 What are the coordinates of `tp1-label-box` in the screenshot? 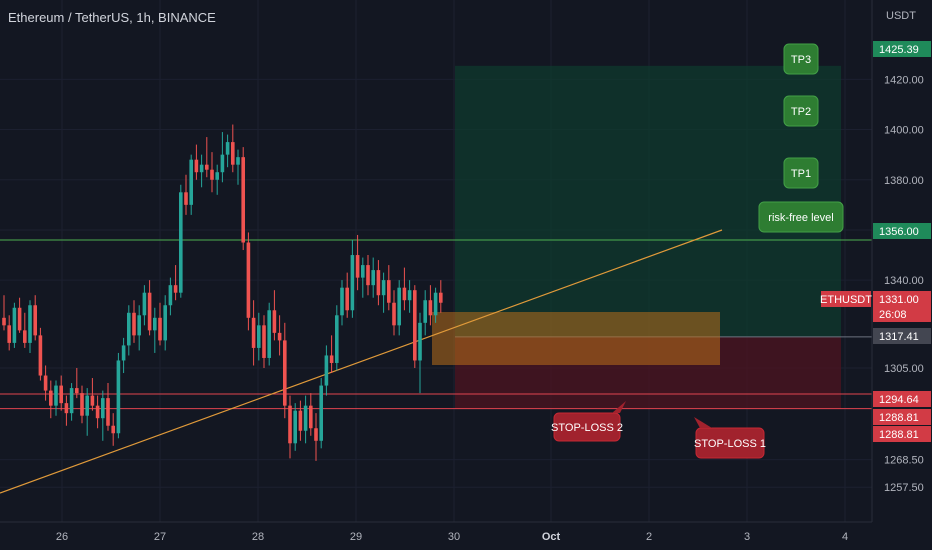 It's located at (801, 173).